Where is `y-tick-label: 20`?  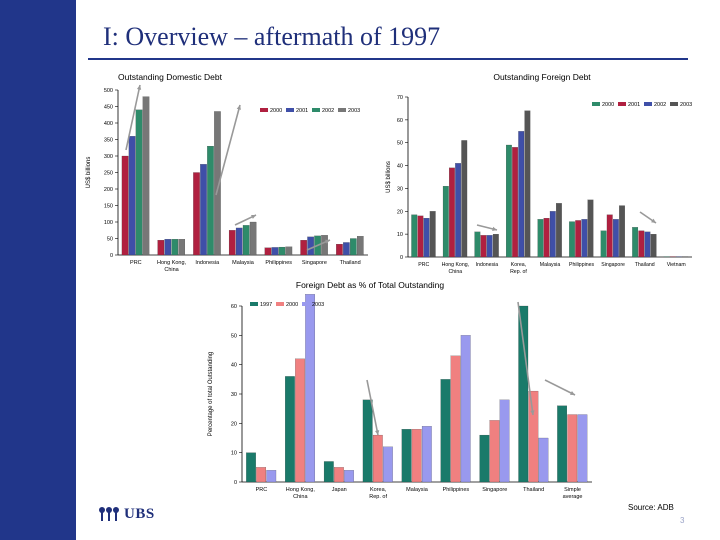 y-tick-label: 20 is located at coordinates (234, 424).